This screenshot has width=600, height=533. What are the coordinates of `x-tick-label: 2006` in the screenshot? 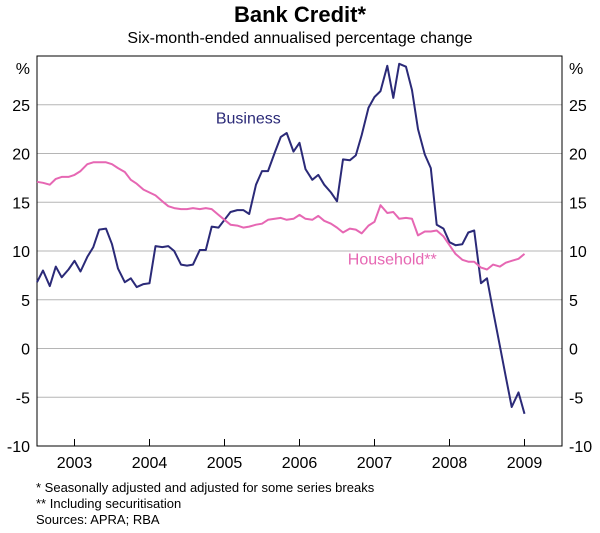 It's located at (300, 463).